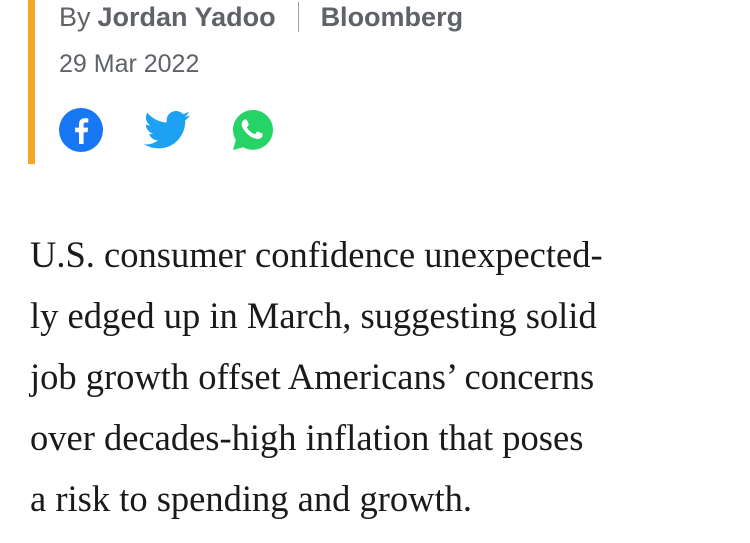  What do you see at coordinates (313, 315) in the screenshot?
I see `article-line: ly edged up in March, suggesting solid` at bounding box center [313, 315].